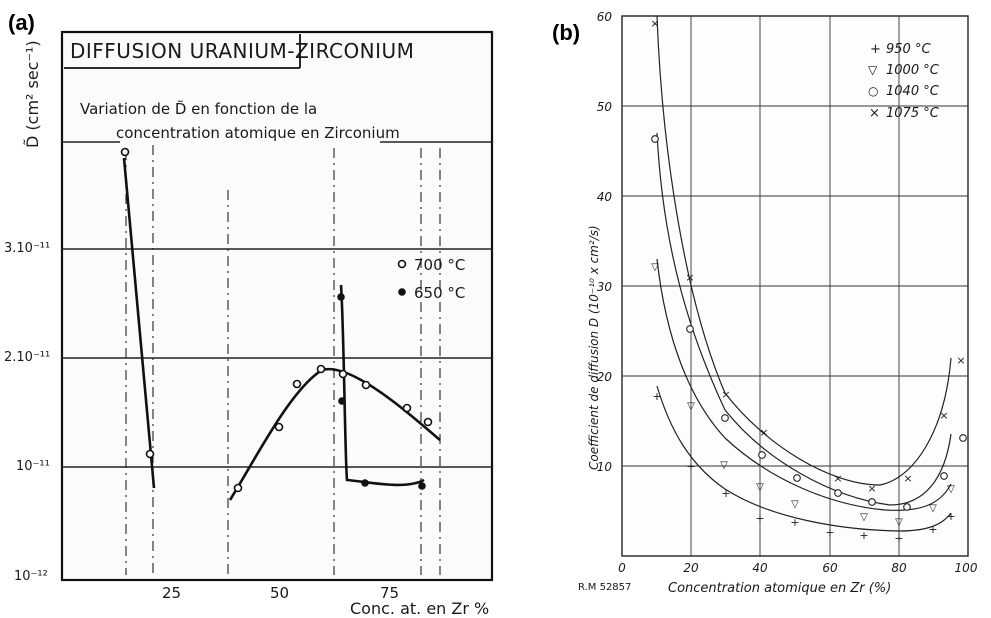 The width and height of the screenshot is (991, 618). I want to click on panel-b-corner-note: R.M 52857, so click(604, 587).